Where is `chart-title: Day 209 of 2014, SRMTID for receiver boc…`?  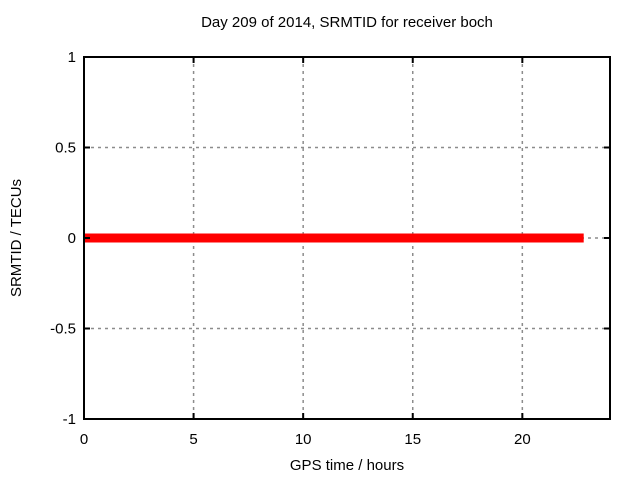 chart-title: Day 209 of 2014, SRMTID for receiver boc… is located at coordinates (347, 22).